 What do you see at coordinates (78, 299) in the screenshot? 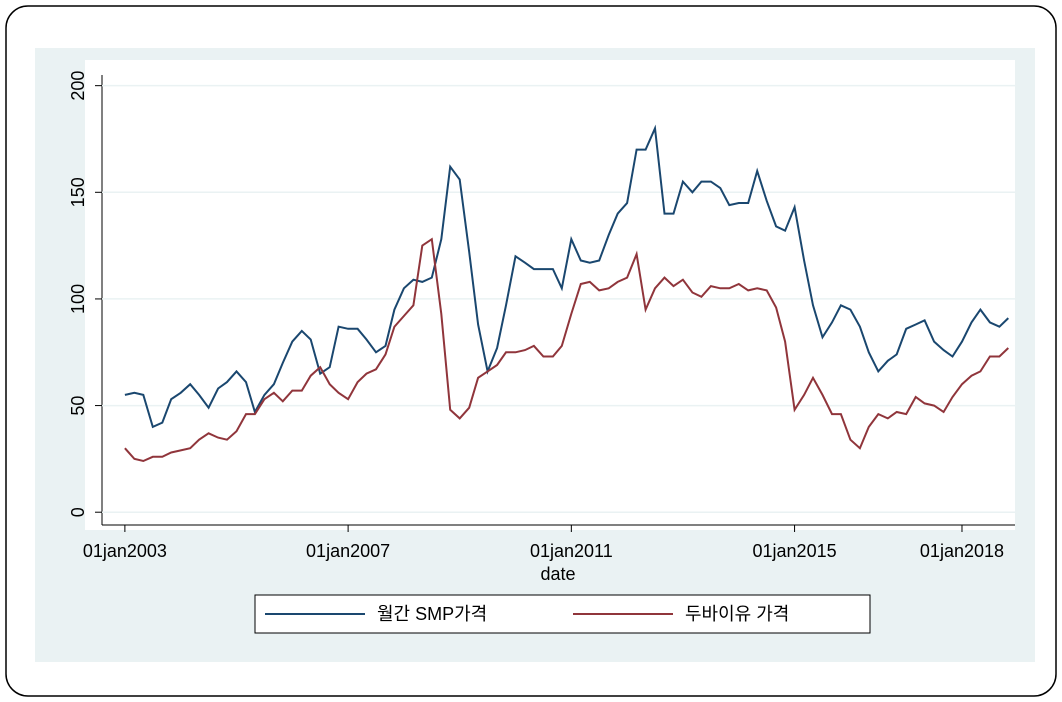
I see `y-tick-label: 100` at bounding box center [78, 299].